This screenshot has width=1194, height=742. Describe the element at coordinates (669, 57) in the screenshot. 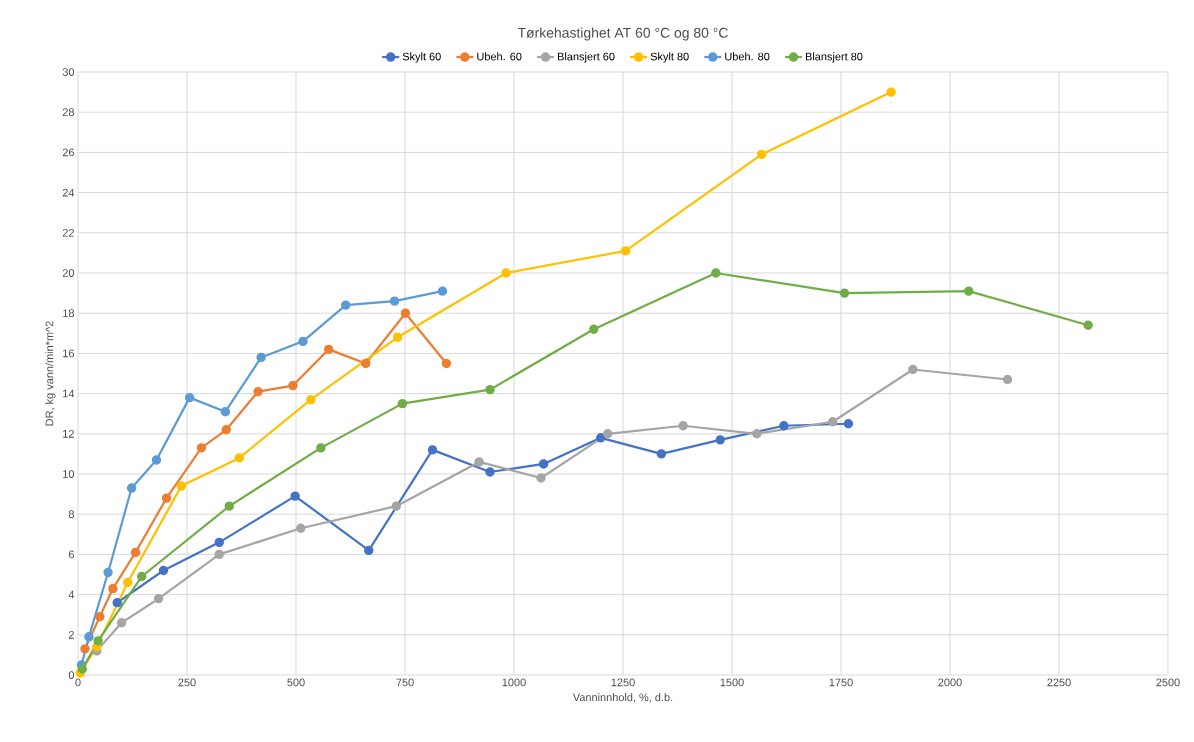

I see `legend-label: Skylt 80` at that location.